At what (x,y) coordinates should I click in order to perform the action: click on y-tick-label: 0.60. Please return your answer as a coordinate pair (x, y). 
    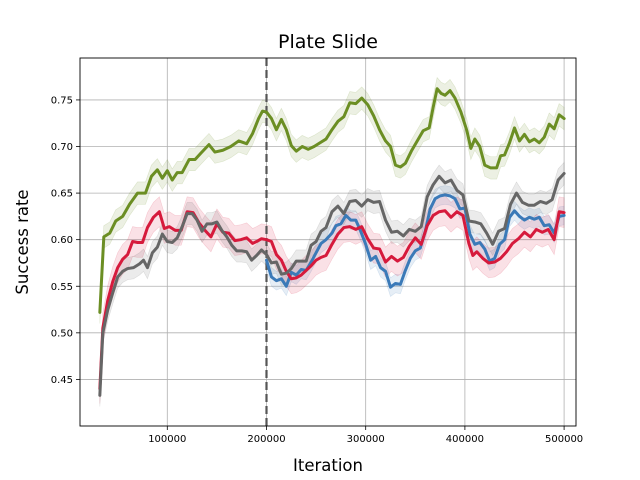
    Looking at the image, I should click on (62, 240).